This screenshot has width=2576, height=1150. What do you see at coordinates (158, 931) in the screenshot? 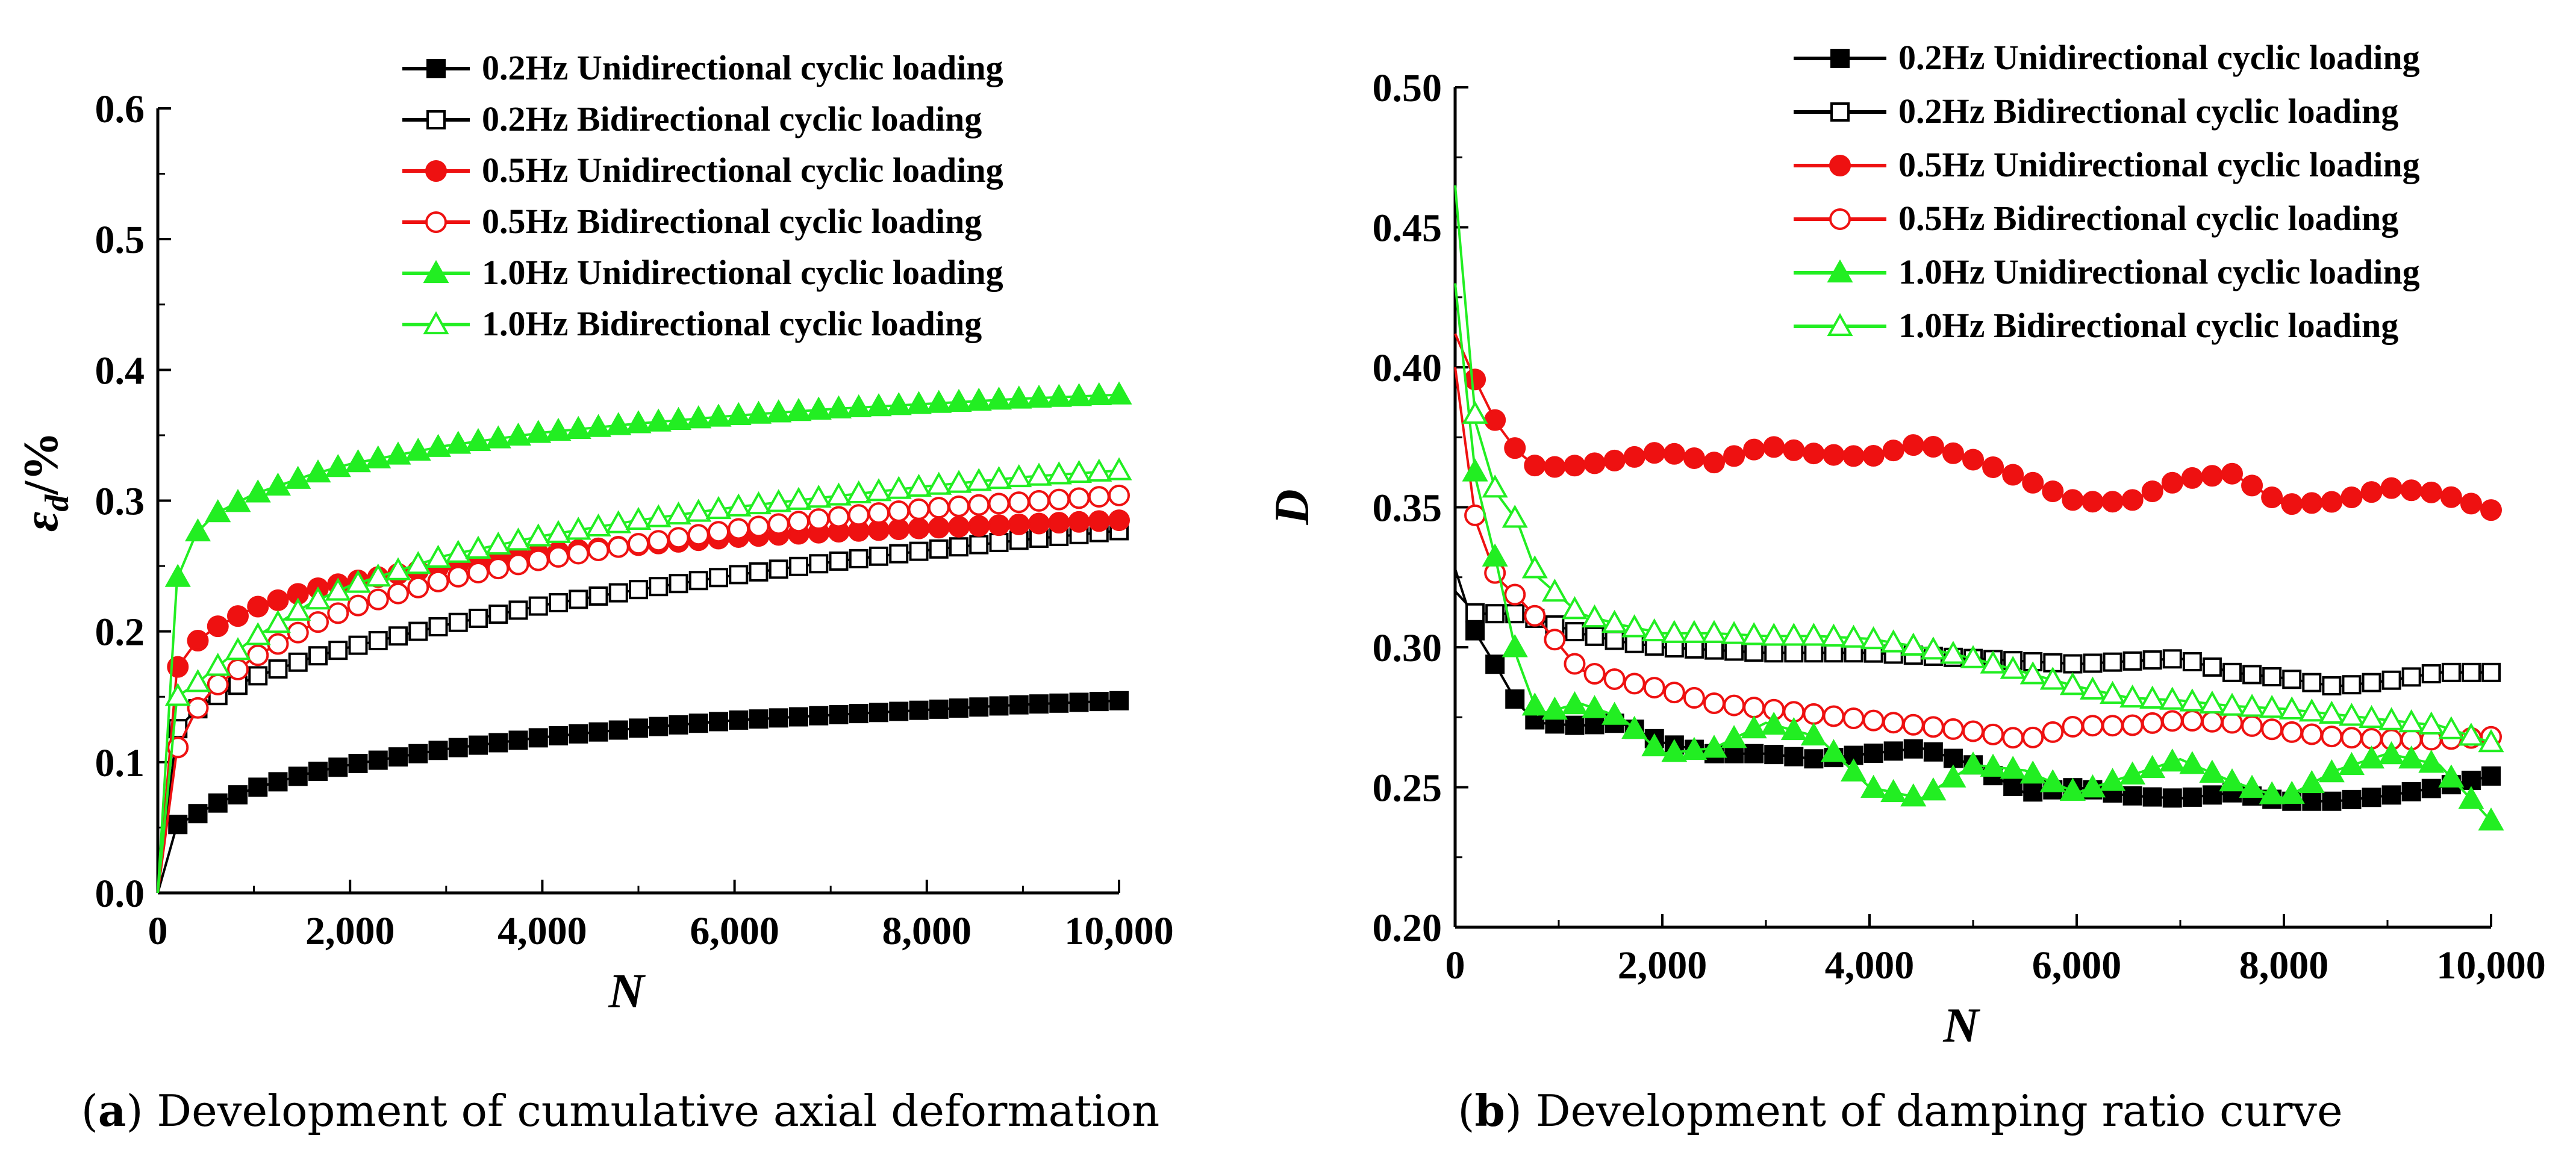
I see `x-tick-label: 0` at bounding box center [158, 931].